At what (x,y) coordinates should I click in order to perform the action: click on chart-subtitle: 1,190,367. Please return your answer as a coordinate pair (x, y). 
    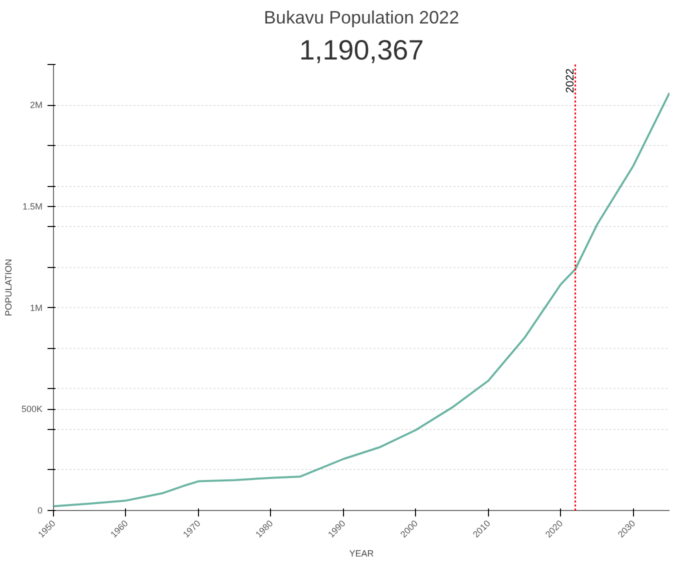
    Looking at the image, I should click on (361, 50).